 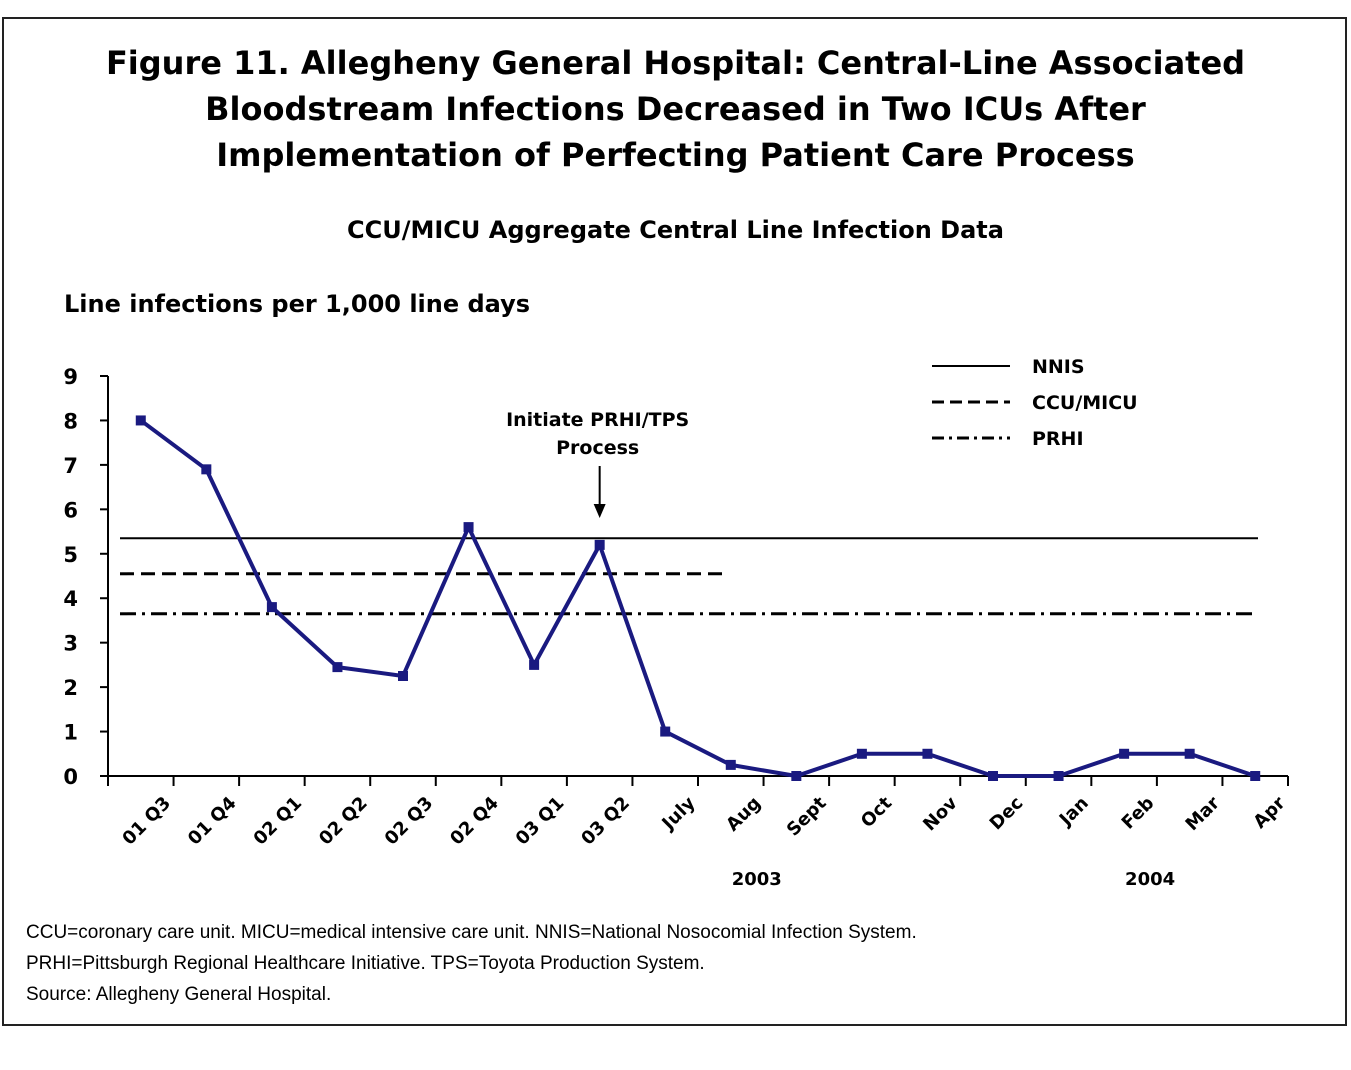 What do you see at coordinates (599, 511) in the screenshot?
I see `annotation-arrow-head` at bounding box center [599, 511].